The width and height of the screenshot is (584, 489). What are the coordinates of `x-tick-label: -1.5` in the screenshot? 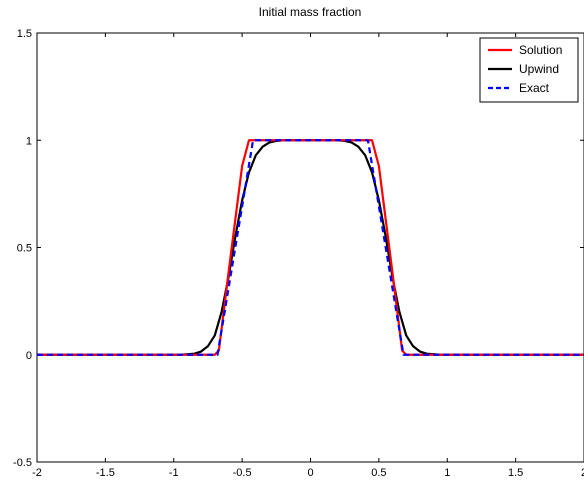 It's located at (105, 473).